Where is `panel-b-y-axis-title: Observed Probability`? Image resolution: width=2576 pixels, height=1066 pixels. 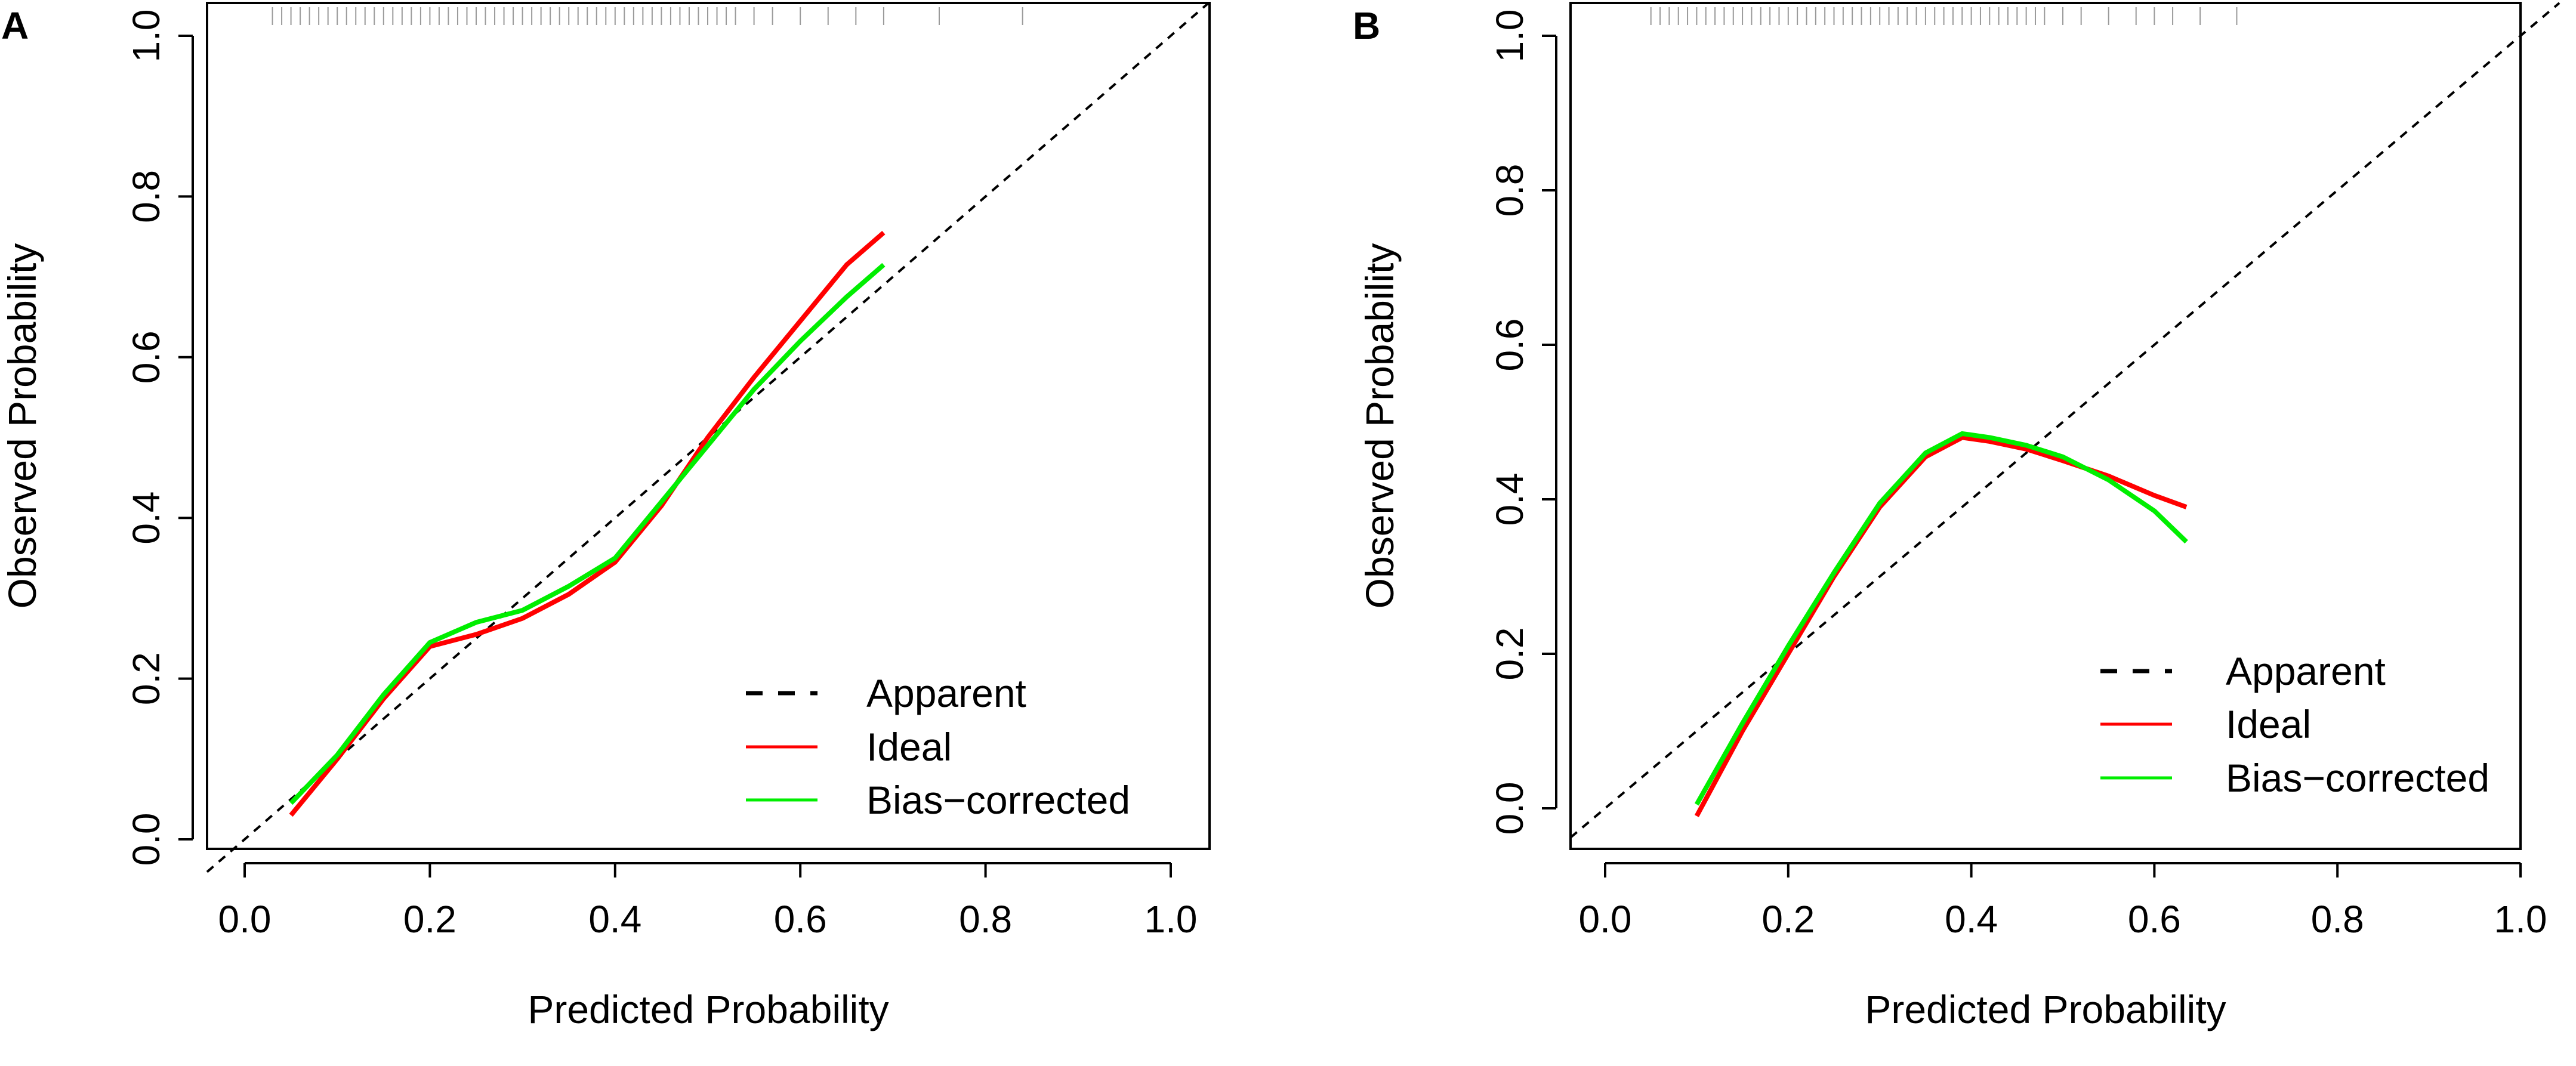 panel-b-y-axis-title: Observed Probability is located at coordinates (1380, 426).